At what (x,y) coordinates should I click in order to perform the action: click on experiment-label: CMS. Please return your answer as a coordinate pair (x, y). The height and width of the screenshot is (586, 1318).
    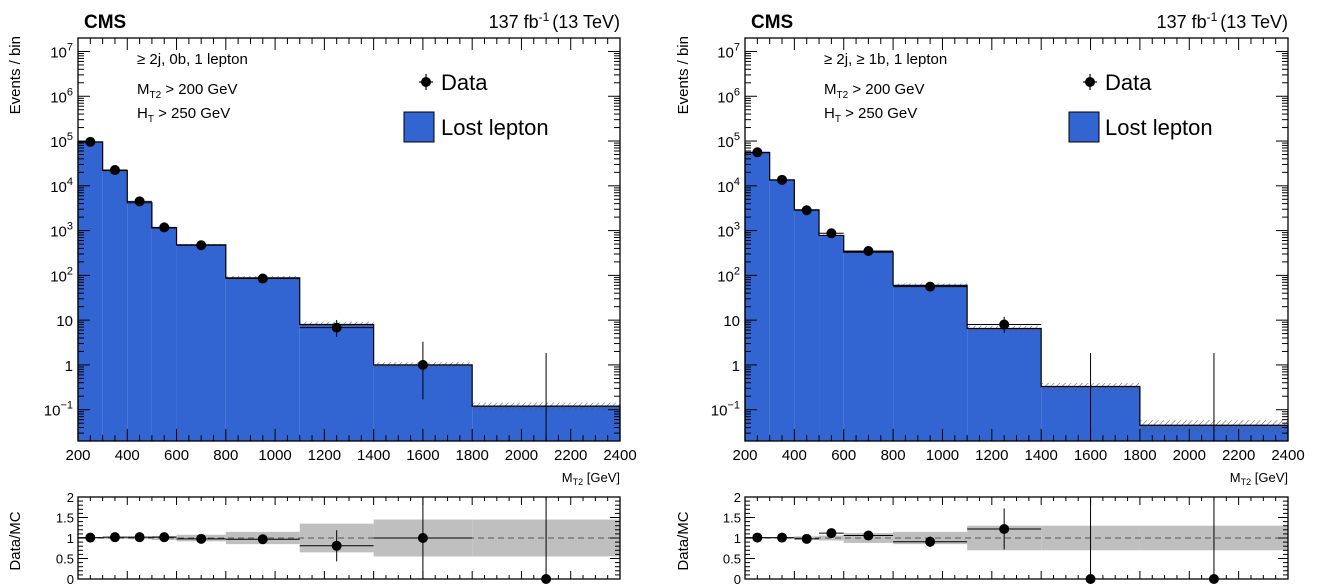
    Looking at the image, I should click on (772, 22).